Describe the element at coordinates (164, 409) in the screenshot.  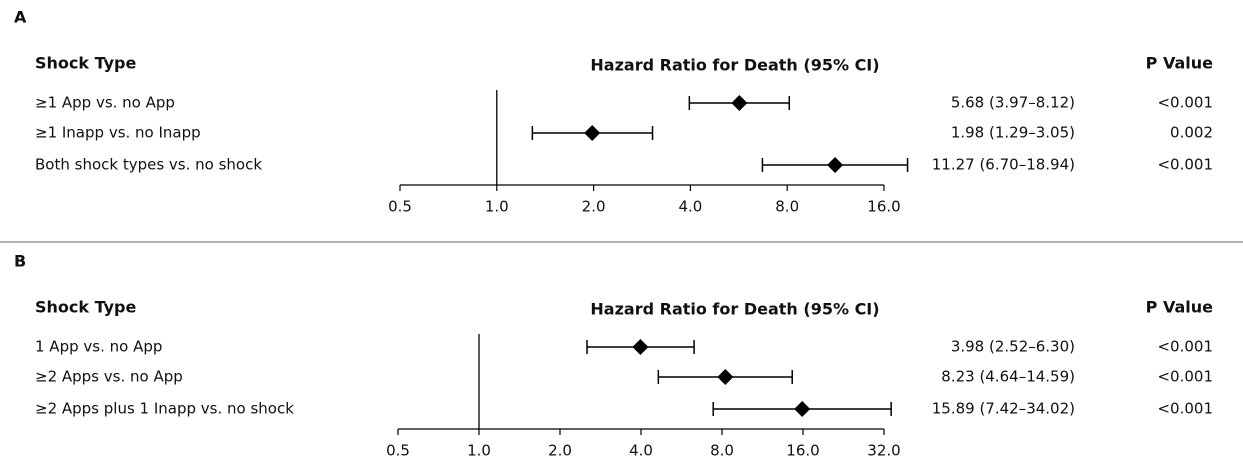
I see `row-label: ≥2 Apps plus 1 Inapp vs. no shock` at that location.